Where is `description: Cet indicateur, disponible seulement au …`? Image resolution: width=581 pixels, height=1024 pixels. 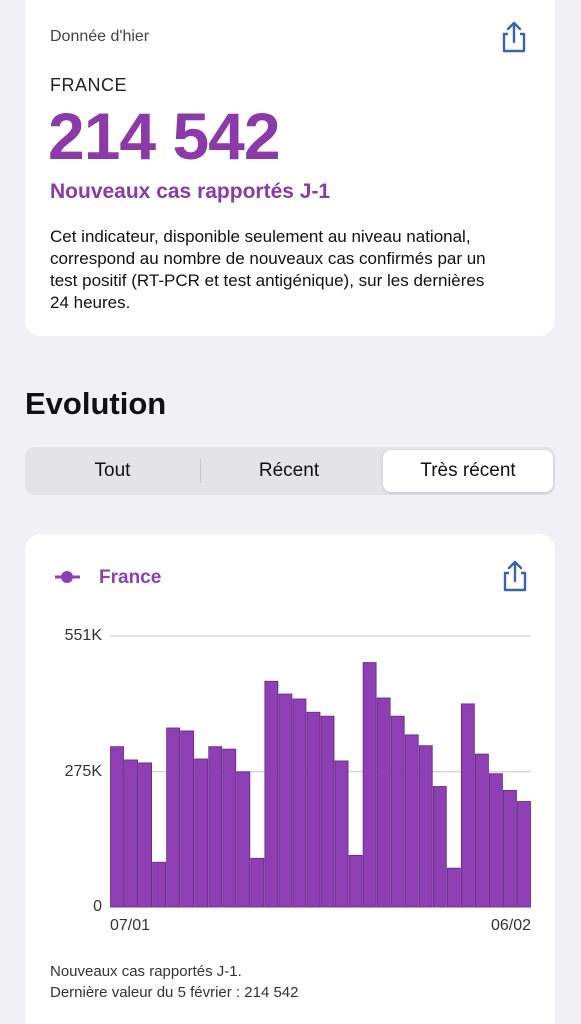 description: Cet indicateur, disponible seulement au … is located at coordinates (268, 269).